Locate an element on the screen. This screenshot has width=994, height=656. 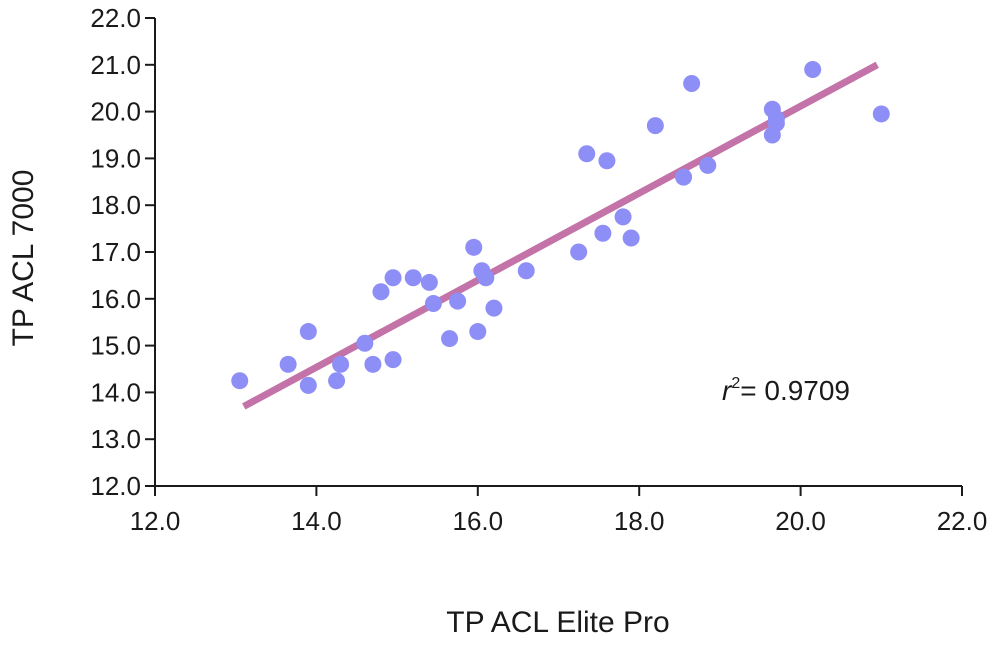
y-tick-label: 14.0 is located at coordinates (115, 392).